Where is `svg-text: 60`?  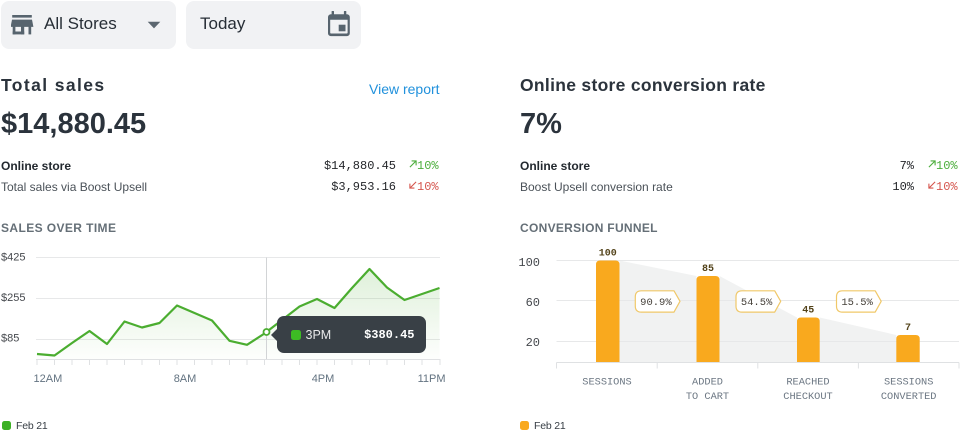
svg-text: 60 is located at coordinates (533, 303).